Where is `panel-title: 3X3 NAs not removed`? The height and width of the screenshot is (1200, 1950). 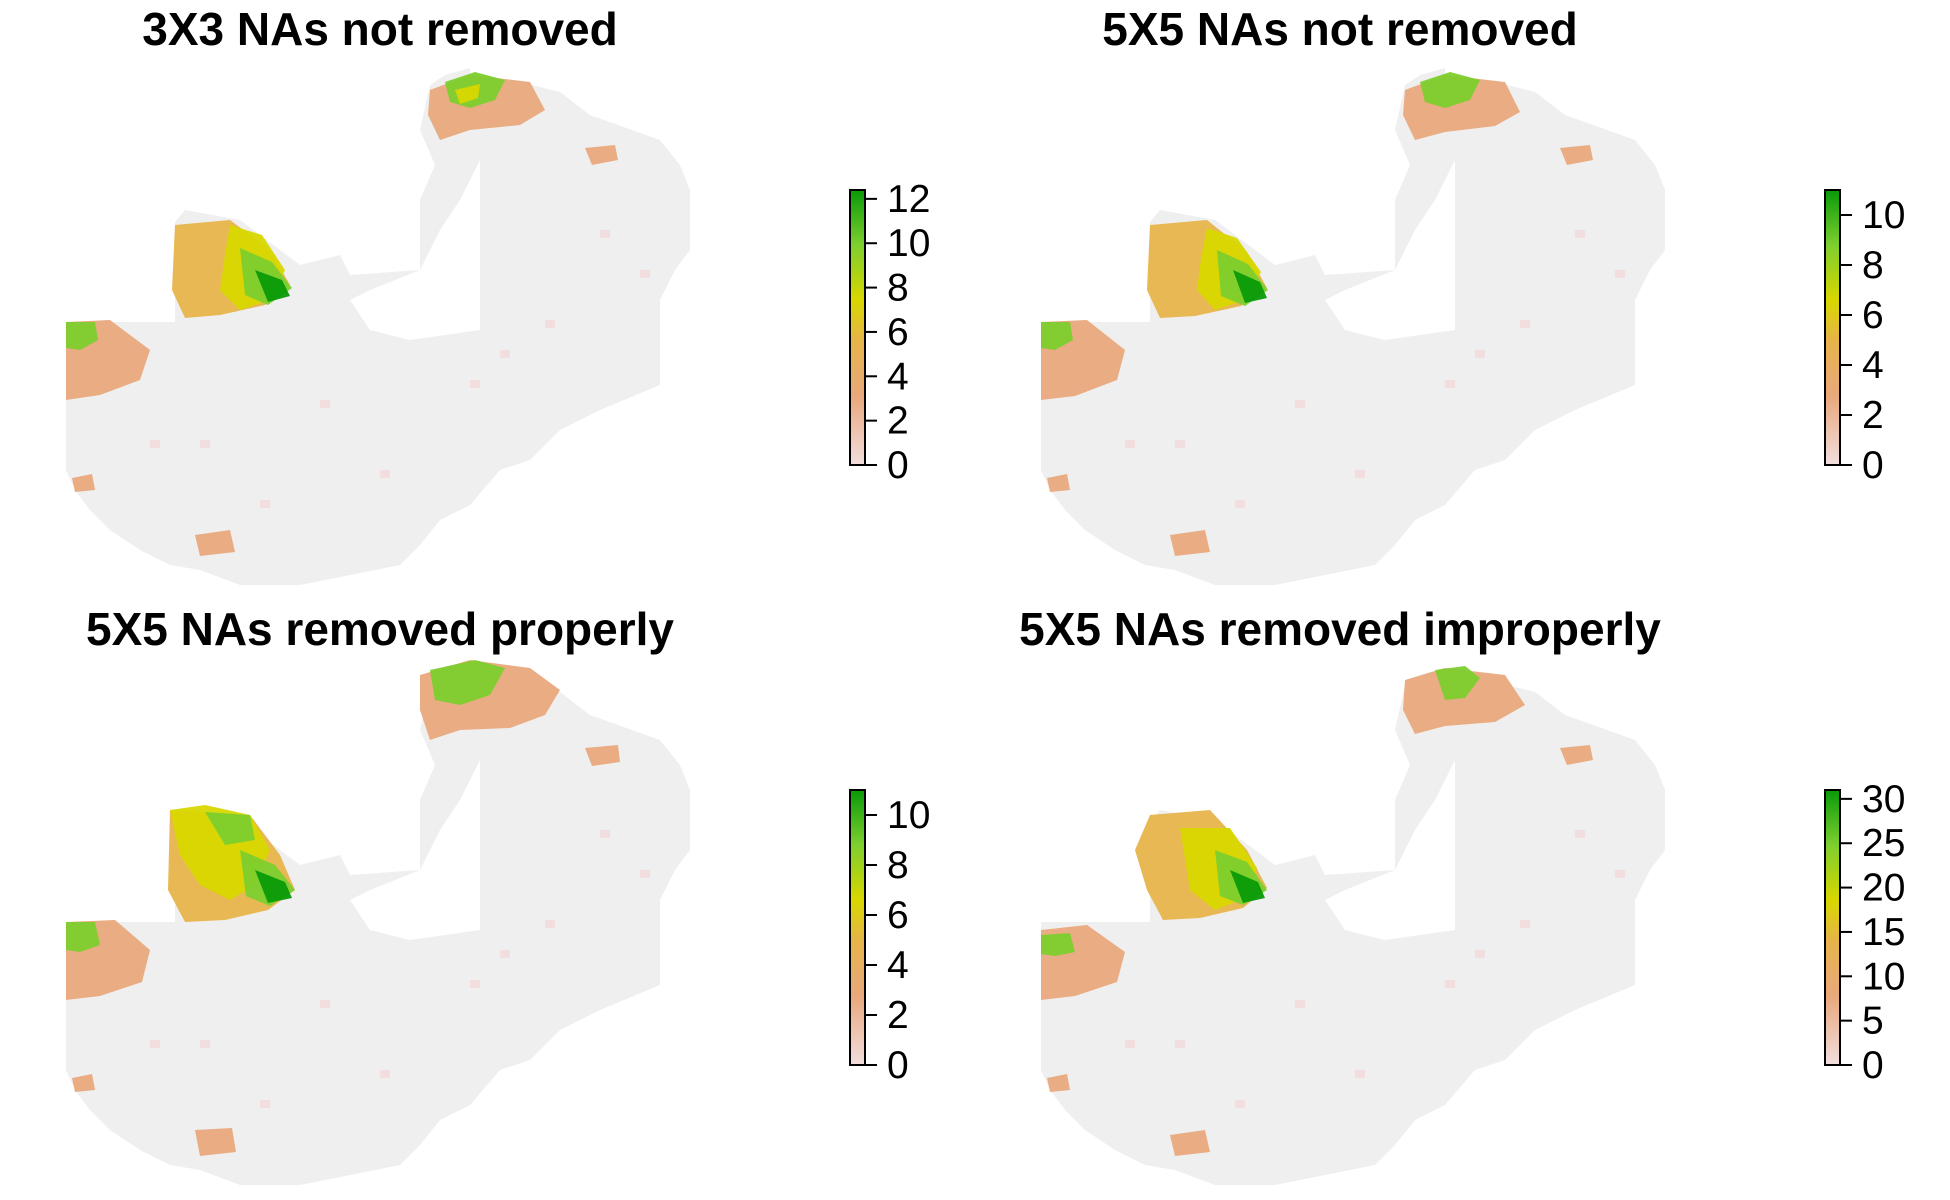
panel-title: 3X3 NAs not removed is located at coordinates (380, 29).